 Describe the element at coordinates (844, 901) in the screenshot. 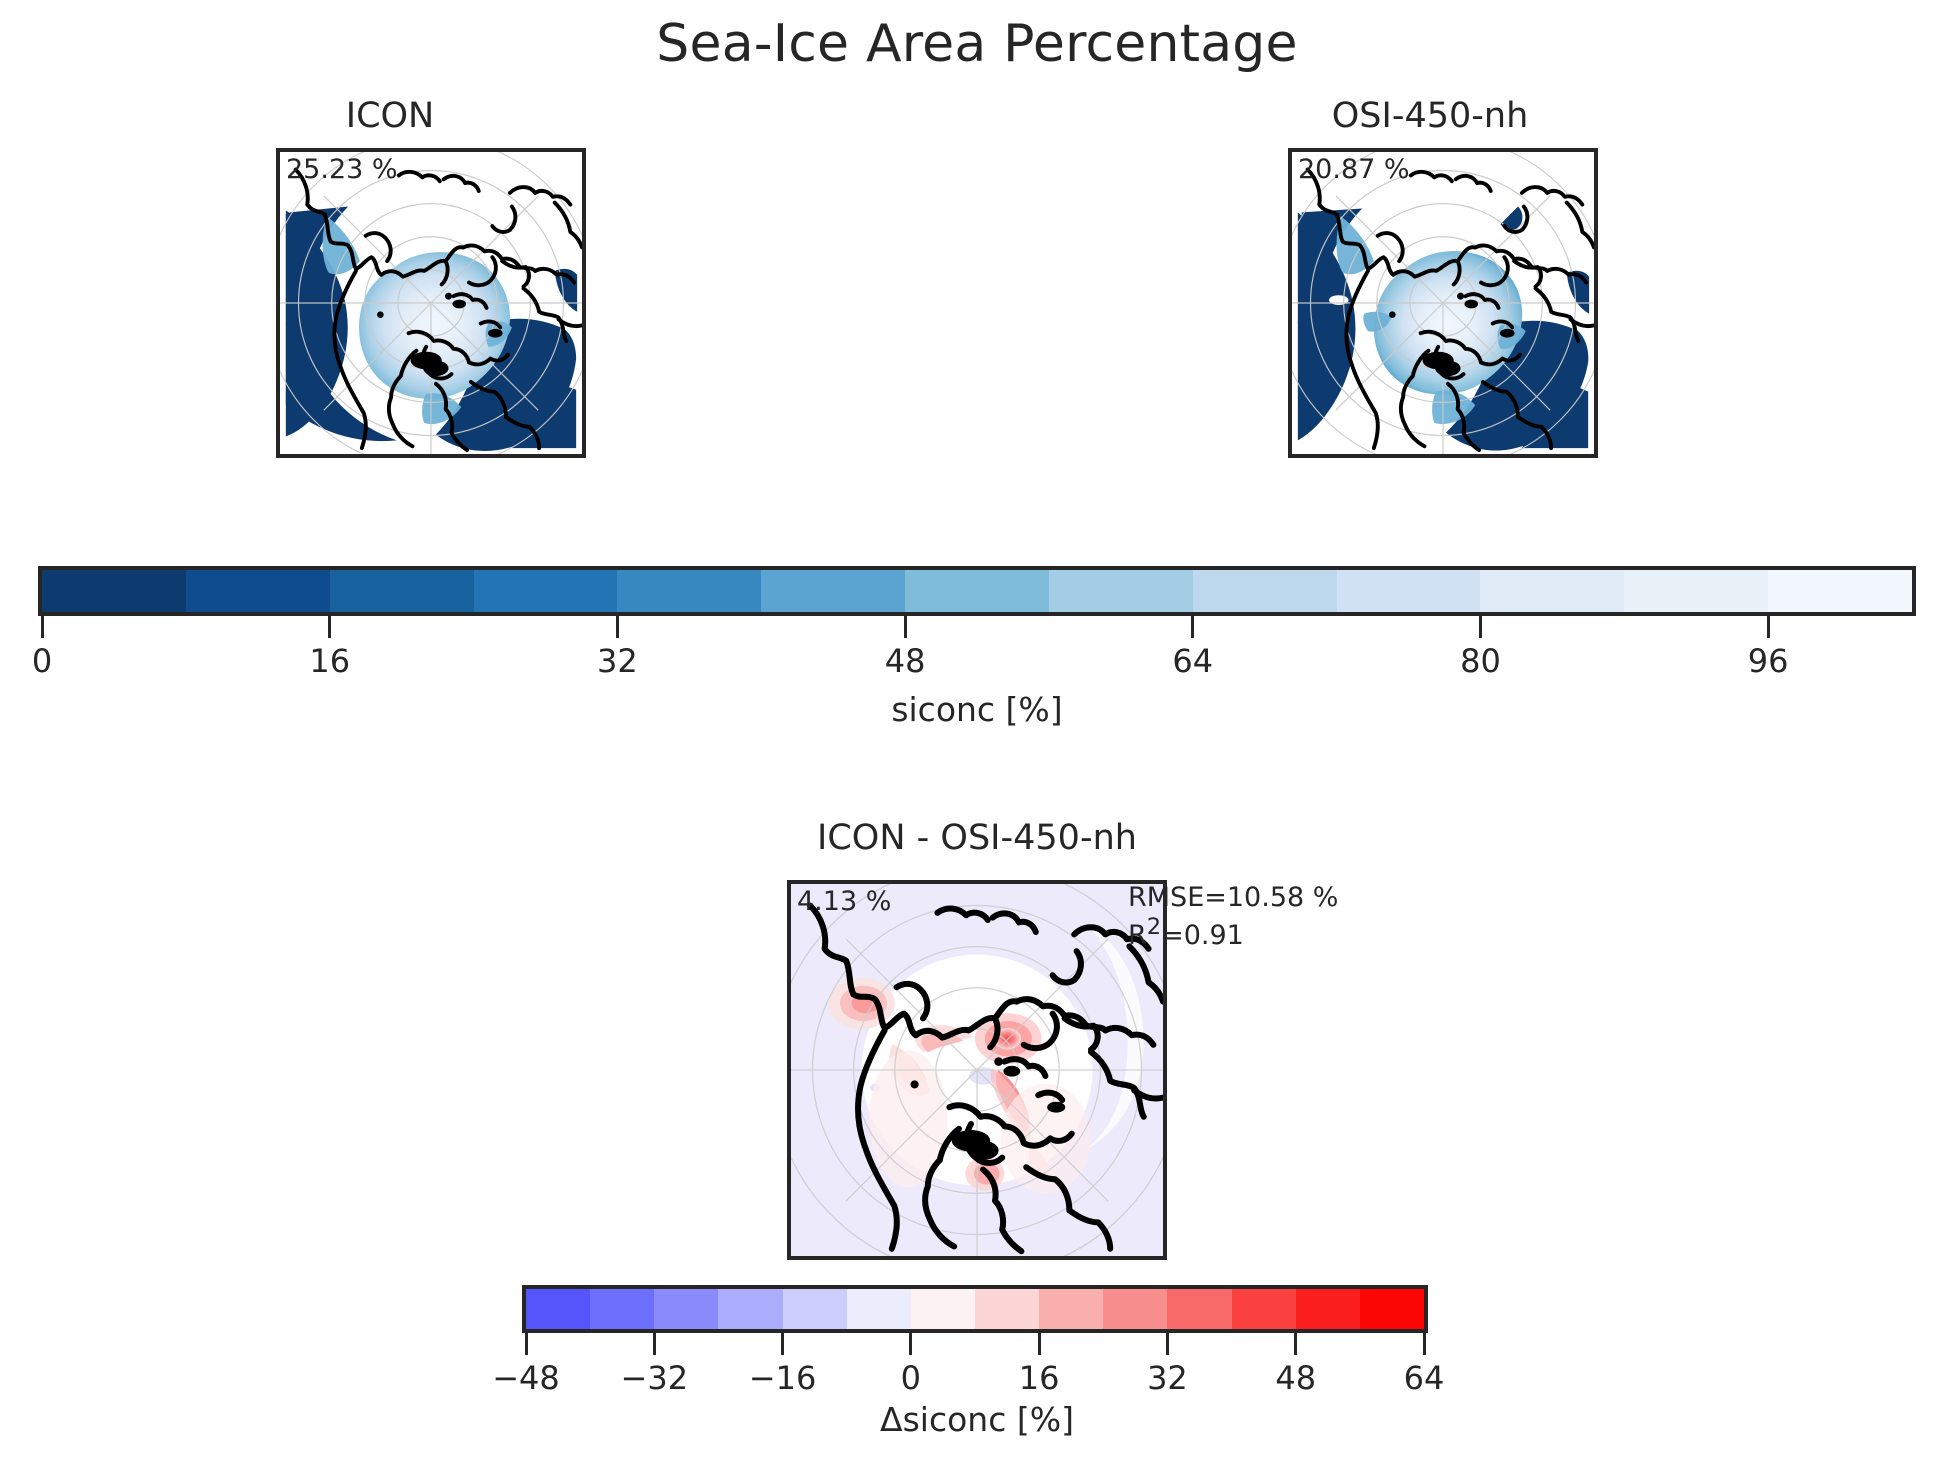

I see `map-difference-area-annotation: 4.13 %` at that location.